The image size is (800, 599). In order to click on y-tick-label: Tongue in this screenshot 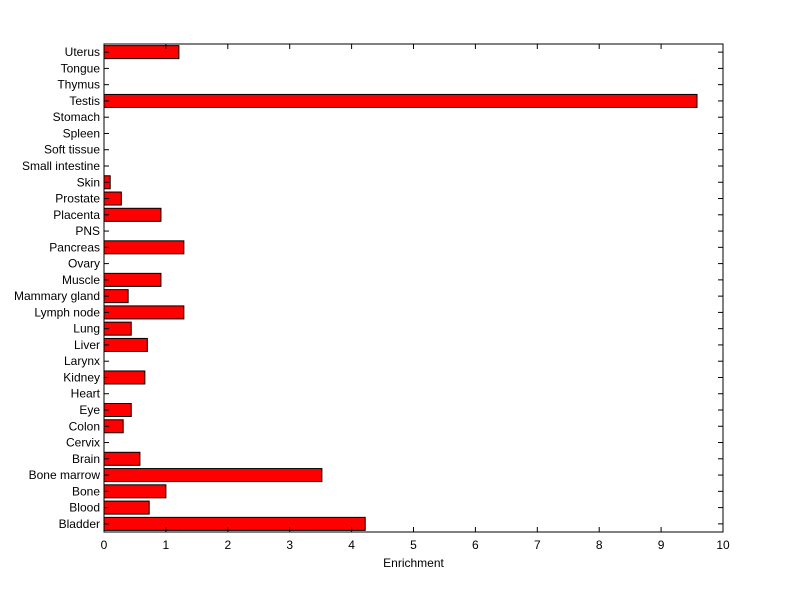, I will do `click(81, 68)`.